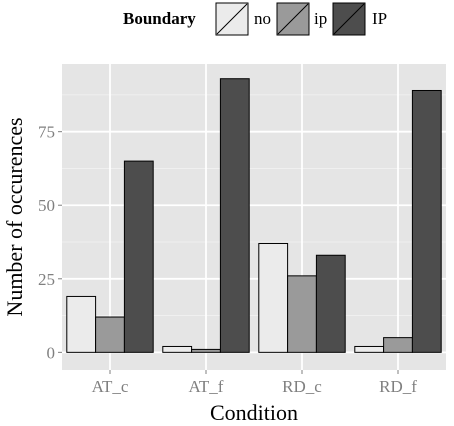  I want to click on legend-title: Boundary, so click(159, 18).